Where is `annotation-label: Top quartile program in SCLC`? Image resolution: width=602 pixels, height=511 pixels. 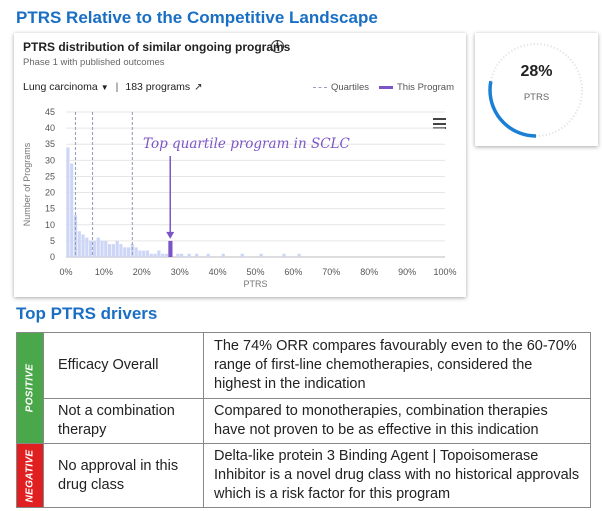
annotation-label: Top quartile program in SCLC is located at coordinates (247, 144).